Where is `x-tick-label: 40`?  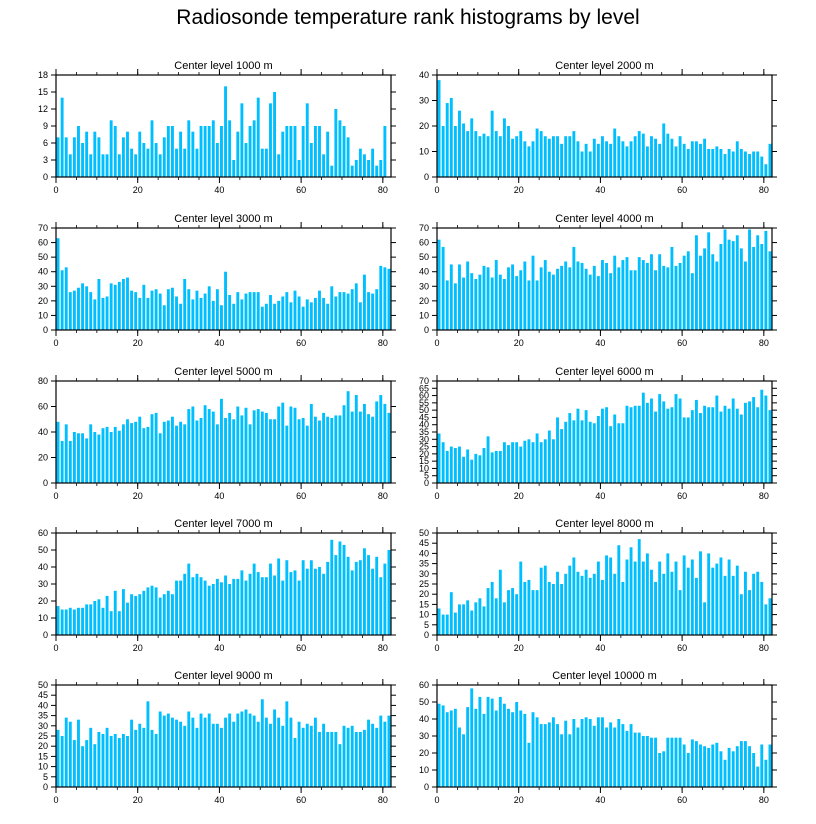 x-tick-label: 40 is located at coordinates (219, 190).